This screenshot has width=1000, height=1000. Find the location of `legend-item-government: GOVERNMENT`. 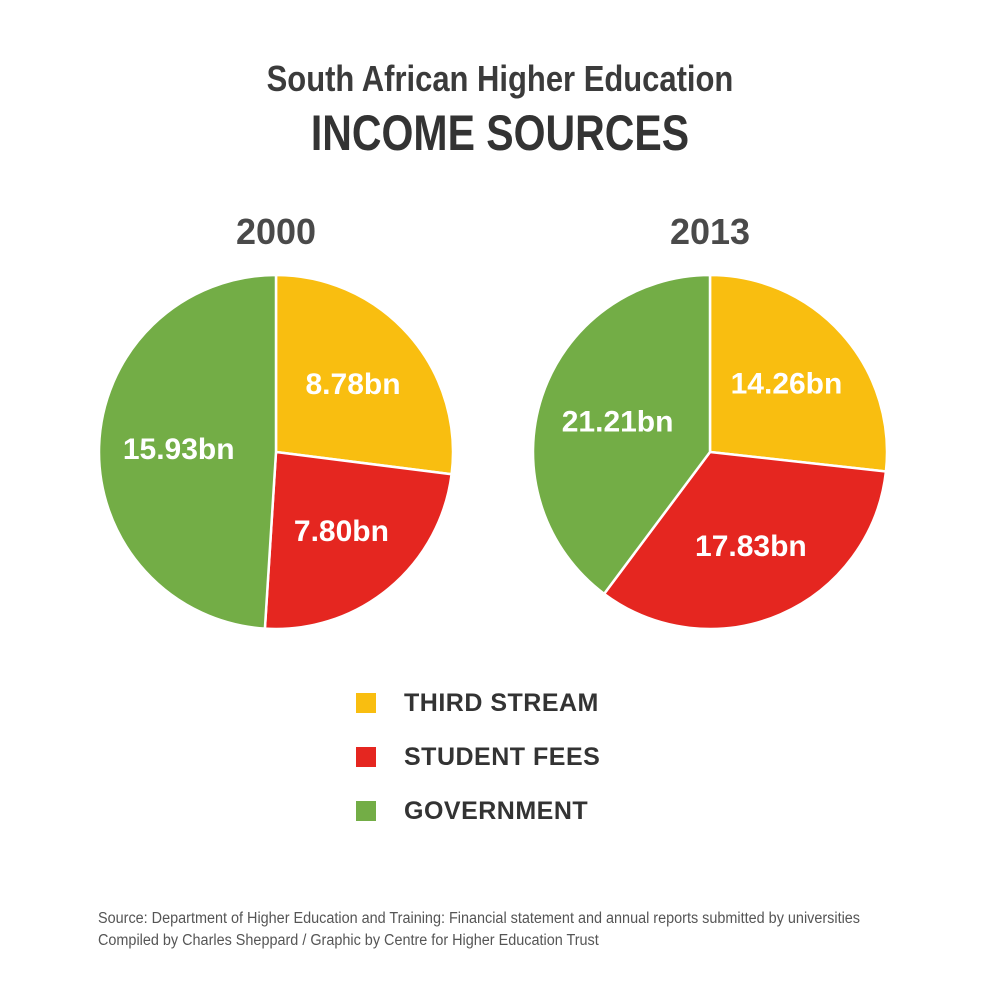

legend-item-government: GOVERNMENT is located at coordinates (478, 811).